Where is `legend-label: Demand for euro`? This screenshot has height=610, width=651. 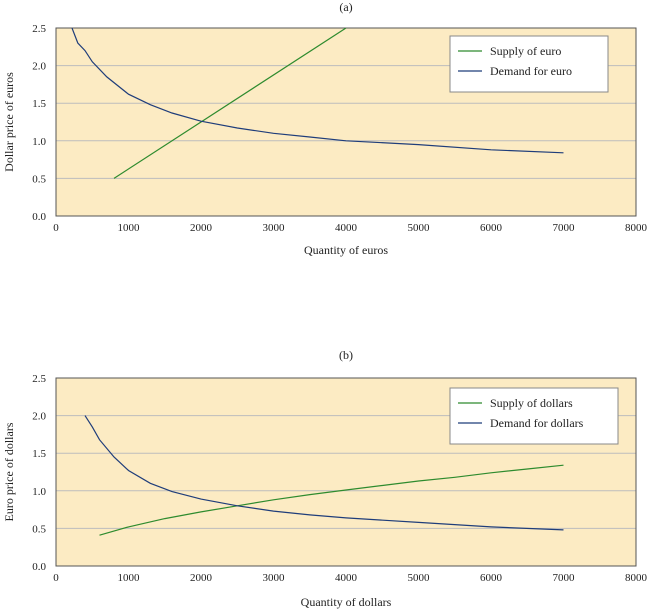 legend-label: Demand for euro is located at coordinates (531, 71).